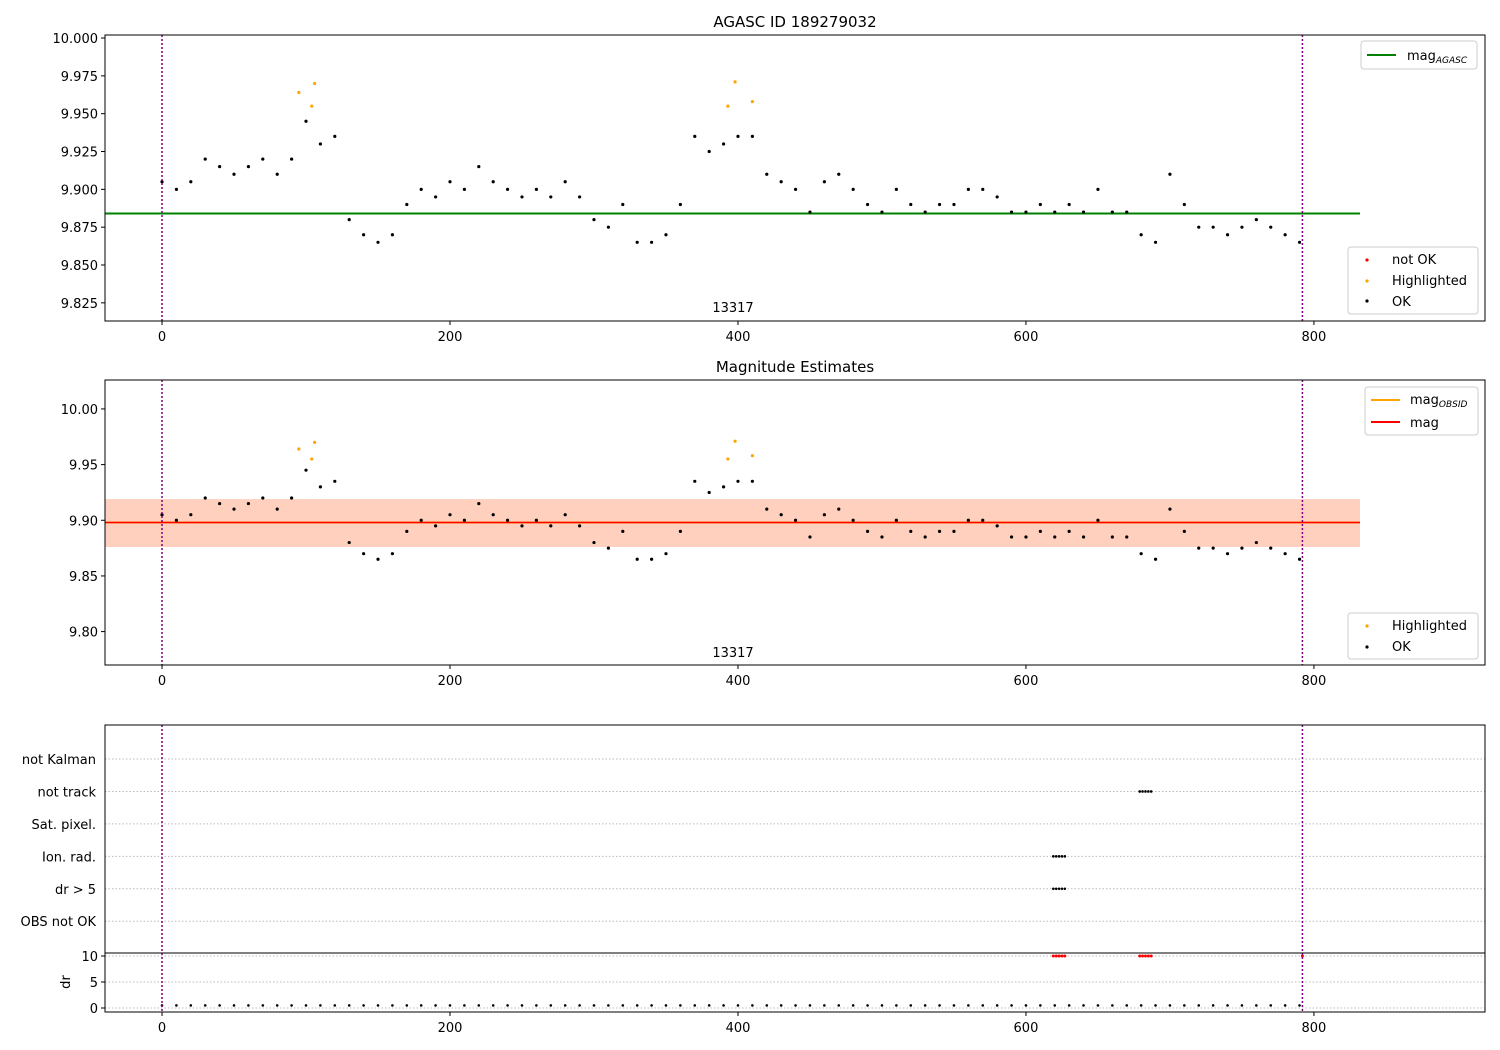 This screenshot has height=1050, width=1500. What do you see at coordinates (79, 266) in the screenshot?
I see `y-tick-label: 9.850` at bounding box center [79, 266].